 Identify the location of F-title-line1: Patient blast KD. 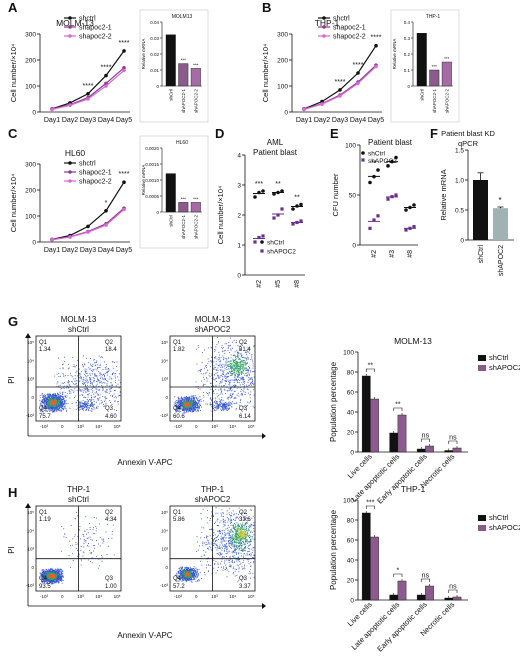
(468, 133).